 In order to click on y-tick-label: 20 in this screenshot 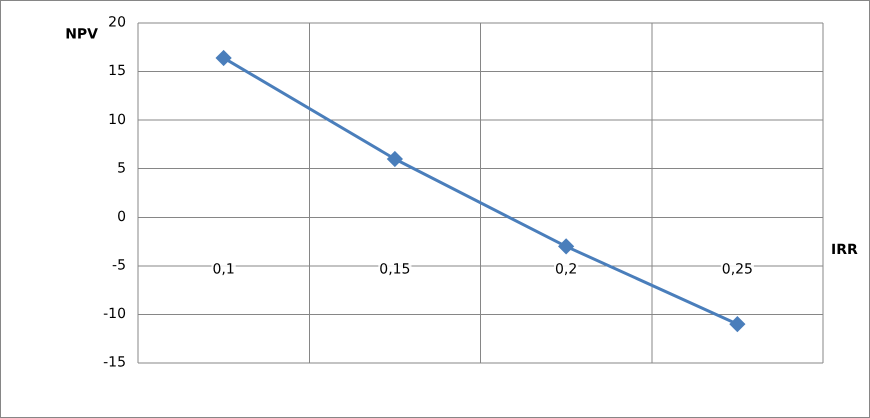, I will do `click(117, 22)`.